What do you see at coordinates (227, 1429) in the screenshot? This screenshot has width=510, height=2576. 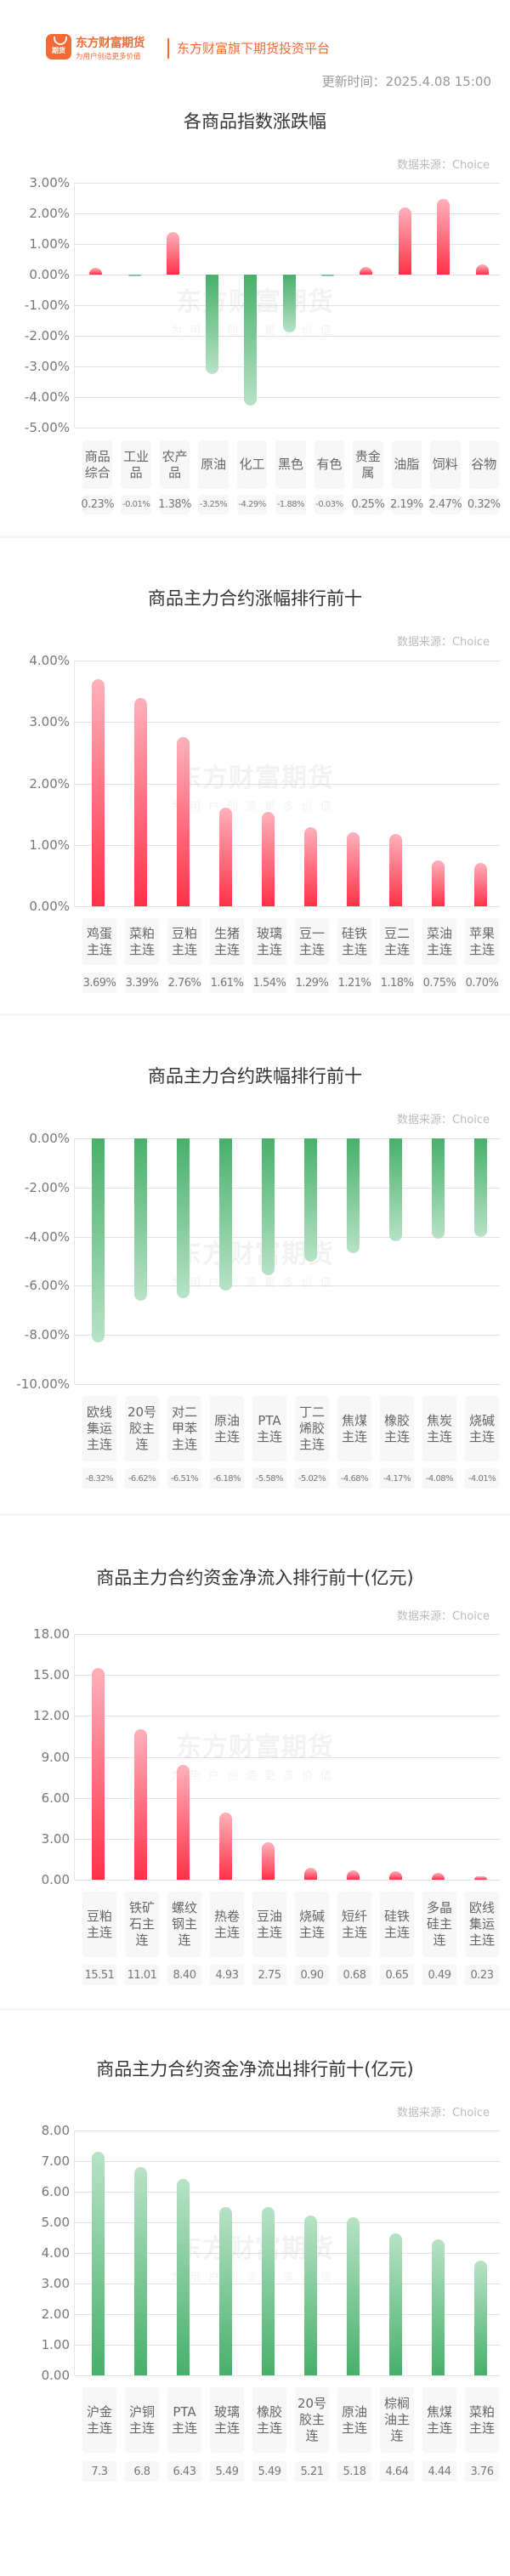 I see `category-label: 原油主连` at bounding box center [227, 1429].